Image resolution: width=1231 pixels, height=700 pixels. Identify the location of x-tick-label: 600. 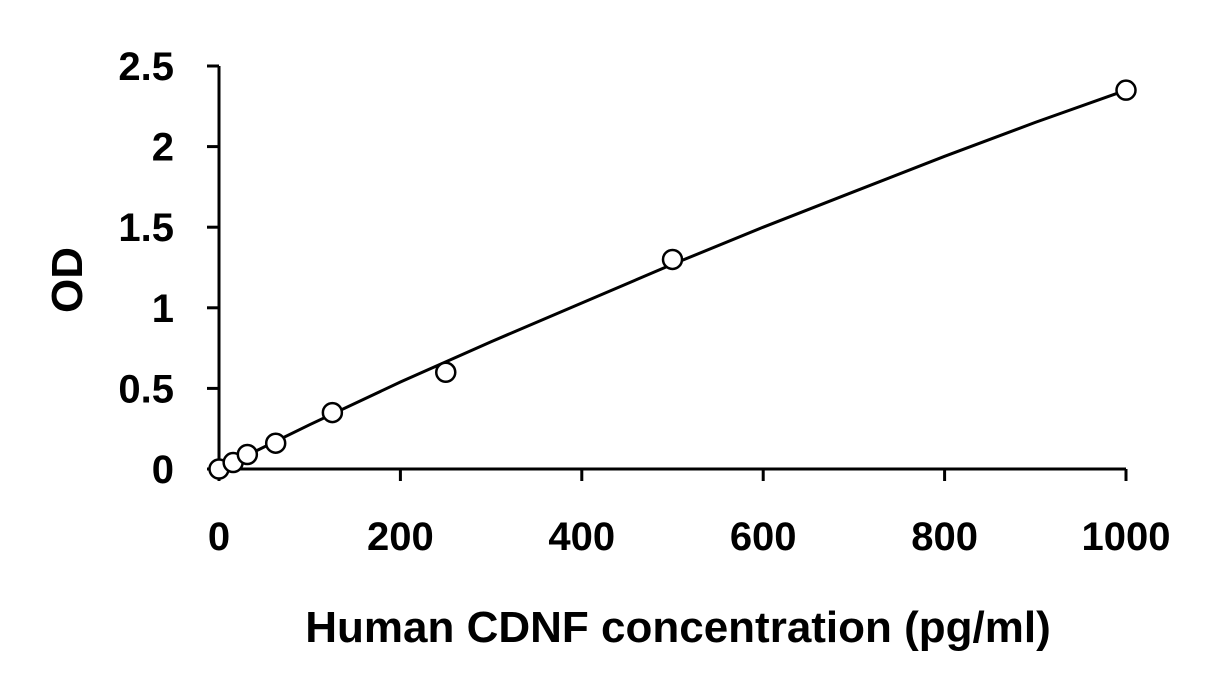
(763, 537).